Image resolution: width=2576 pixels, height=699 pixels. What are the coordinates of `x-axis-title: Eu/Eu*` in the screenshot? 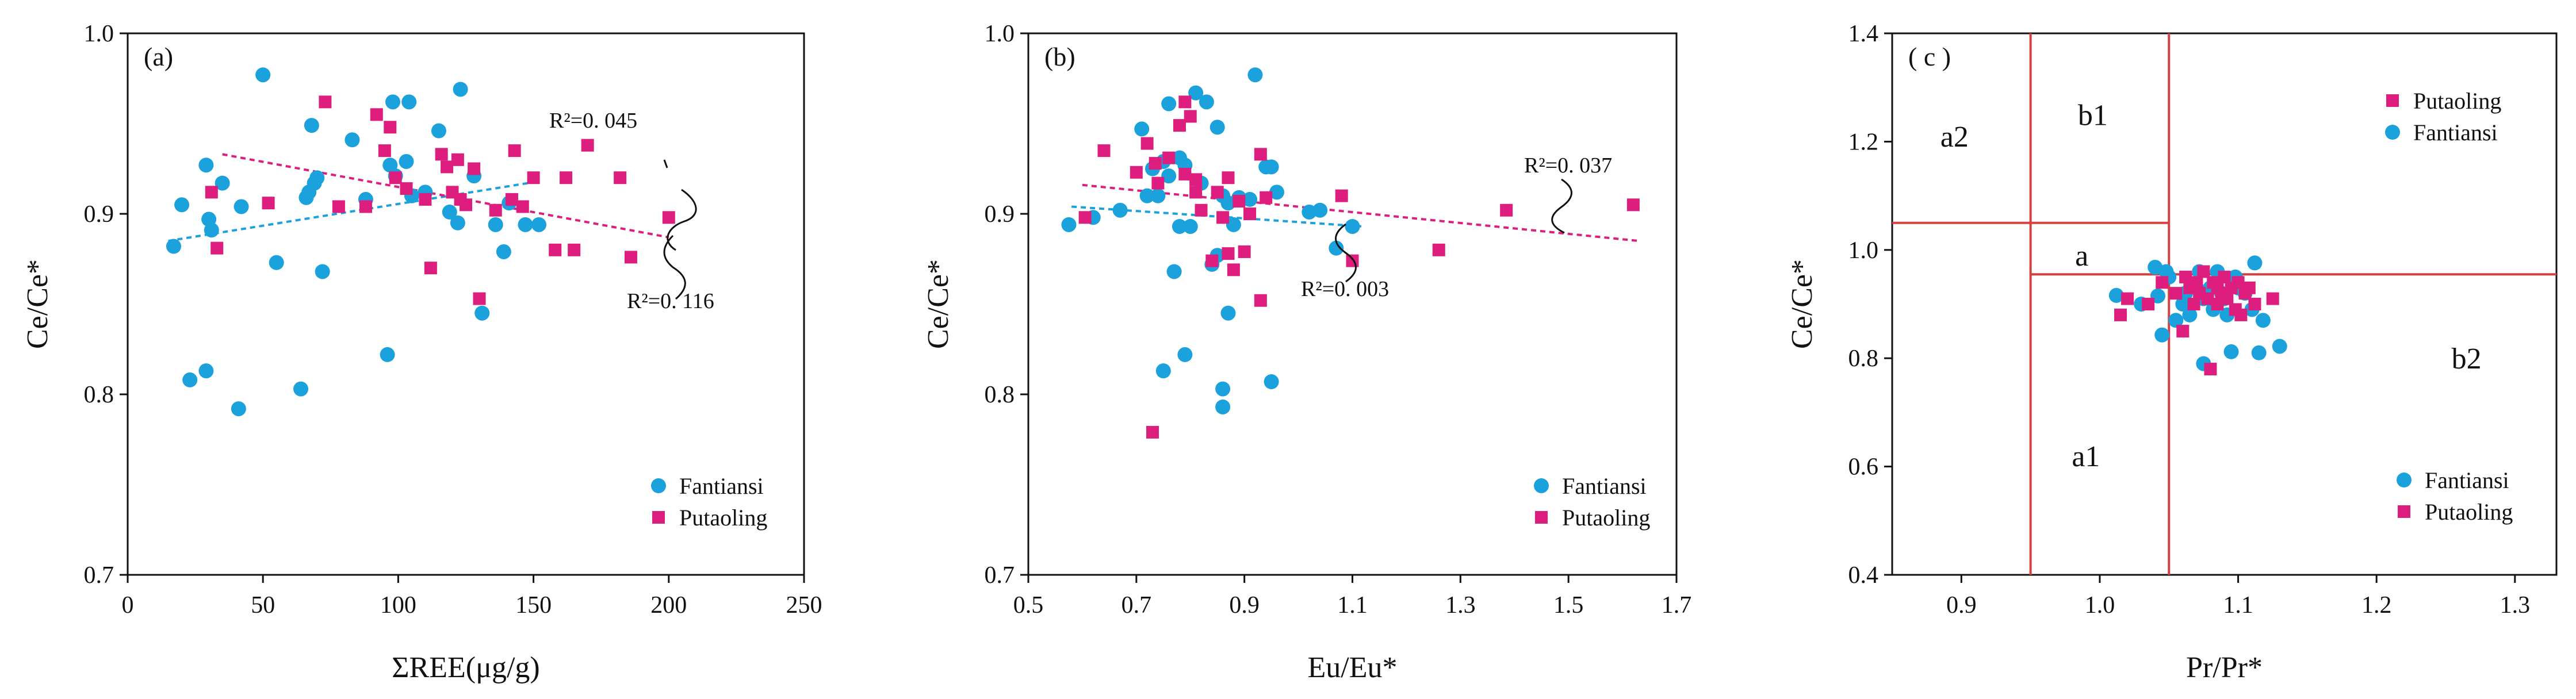 It's located at (1353, 667).